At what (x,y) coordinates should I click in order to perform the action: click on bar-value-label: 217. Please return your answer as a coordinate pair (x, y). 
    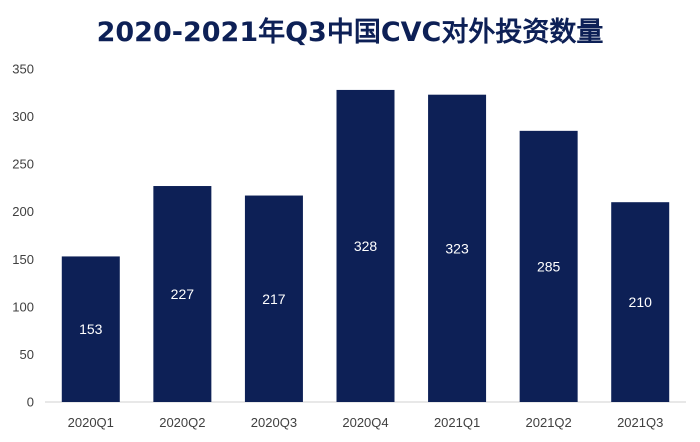
    Looking at the image, I should click on (274, 299).